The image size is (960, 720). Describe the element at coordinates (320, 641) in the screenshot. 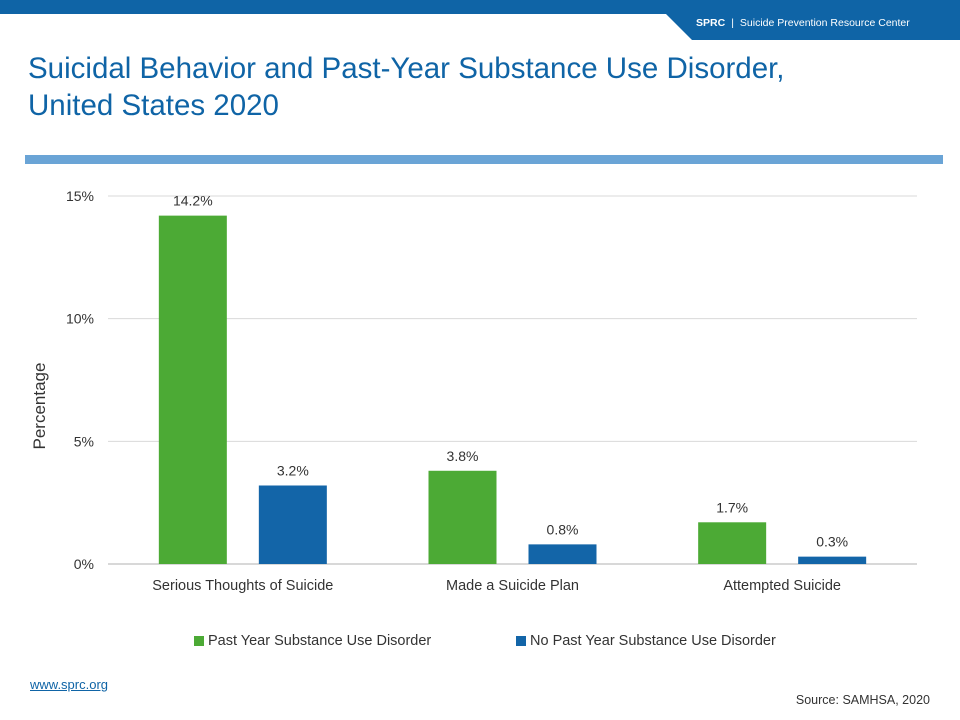

I see `legend-label-sud: Past Year Substance Use Disorder` at that location.